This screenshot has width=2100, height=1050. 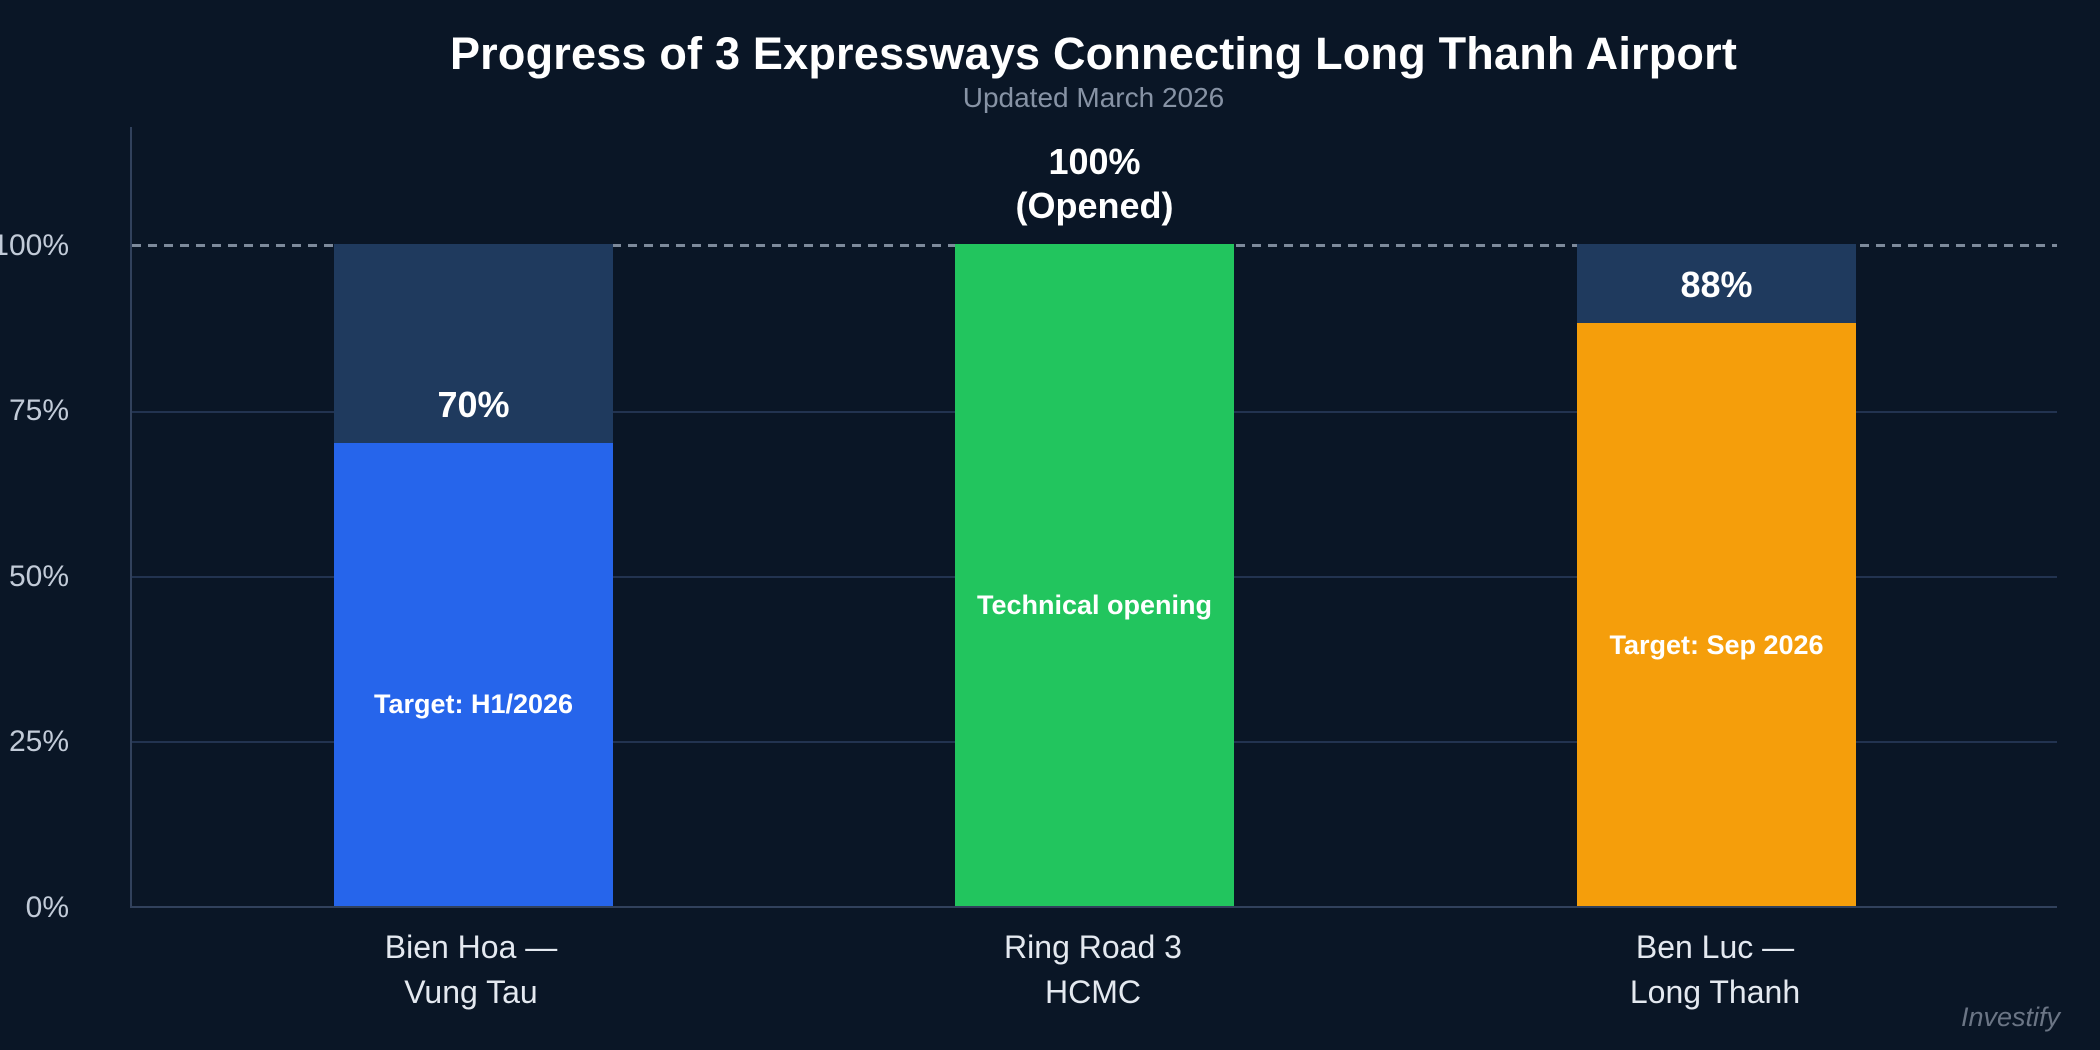 I want to click on bar-value-line-1: 88%, so click(x=1716, y=285).